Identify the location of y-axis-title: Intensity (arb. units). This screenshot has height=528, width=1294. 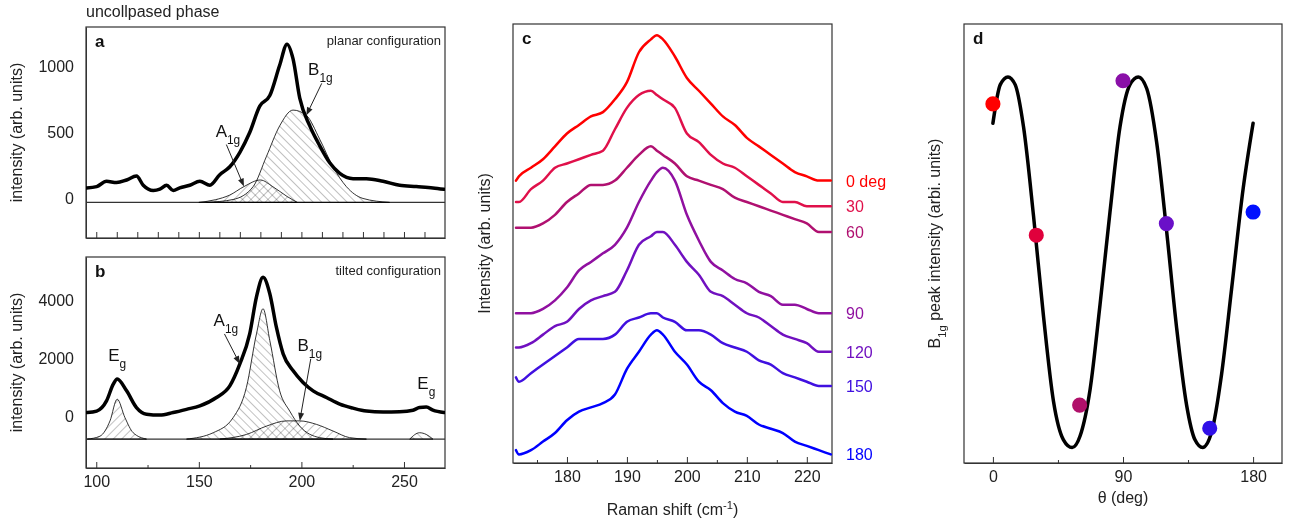
(484, 243).